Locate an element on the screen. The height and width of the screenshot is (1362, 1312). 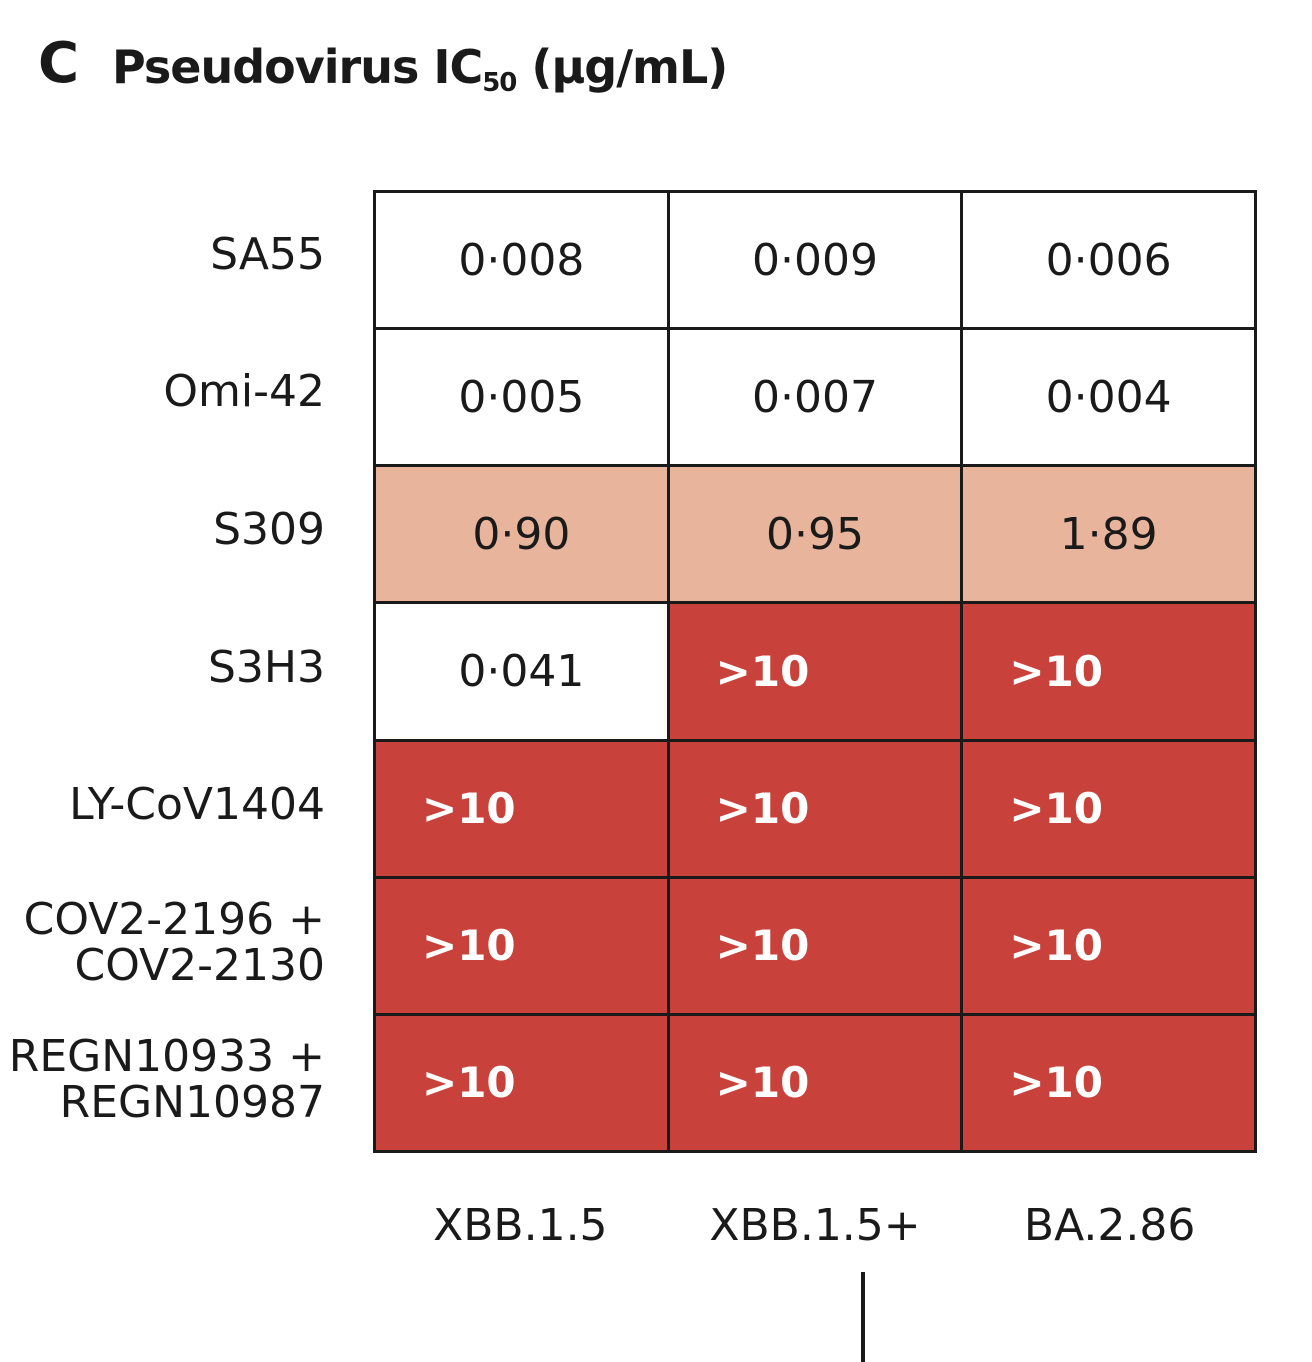
row-label-line: Omi-42 is located at coordinates (244, 392).